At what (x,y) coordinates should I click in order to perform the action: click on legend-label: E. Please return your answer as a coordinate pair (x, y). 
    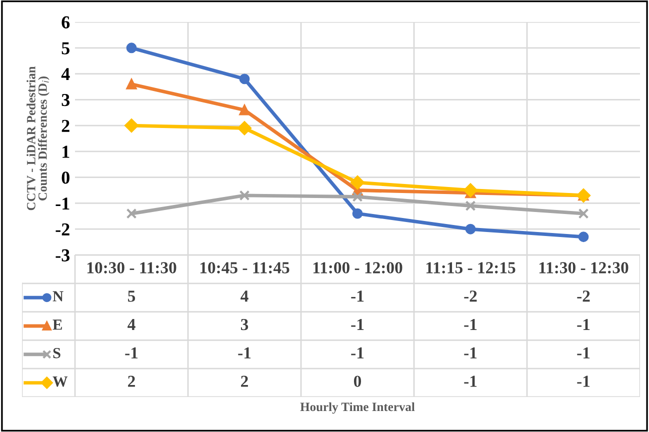
    Looking at the image, I should click on (57, 325).